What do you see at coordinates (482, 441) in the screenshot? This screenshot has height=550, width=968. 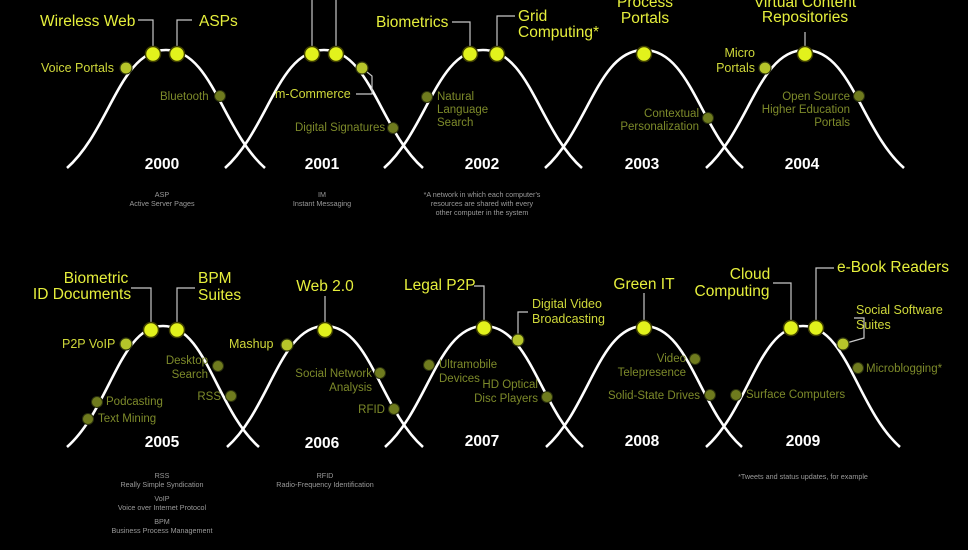 I see `year-2007: 2007` at bounding box center [482, 441].